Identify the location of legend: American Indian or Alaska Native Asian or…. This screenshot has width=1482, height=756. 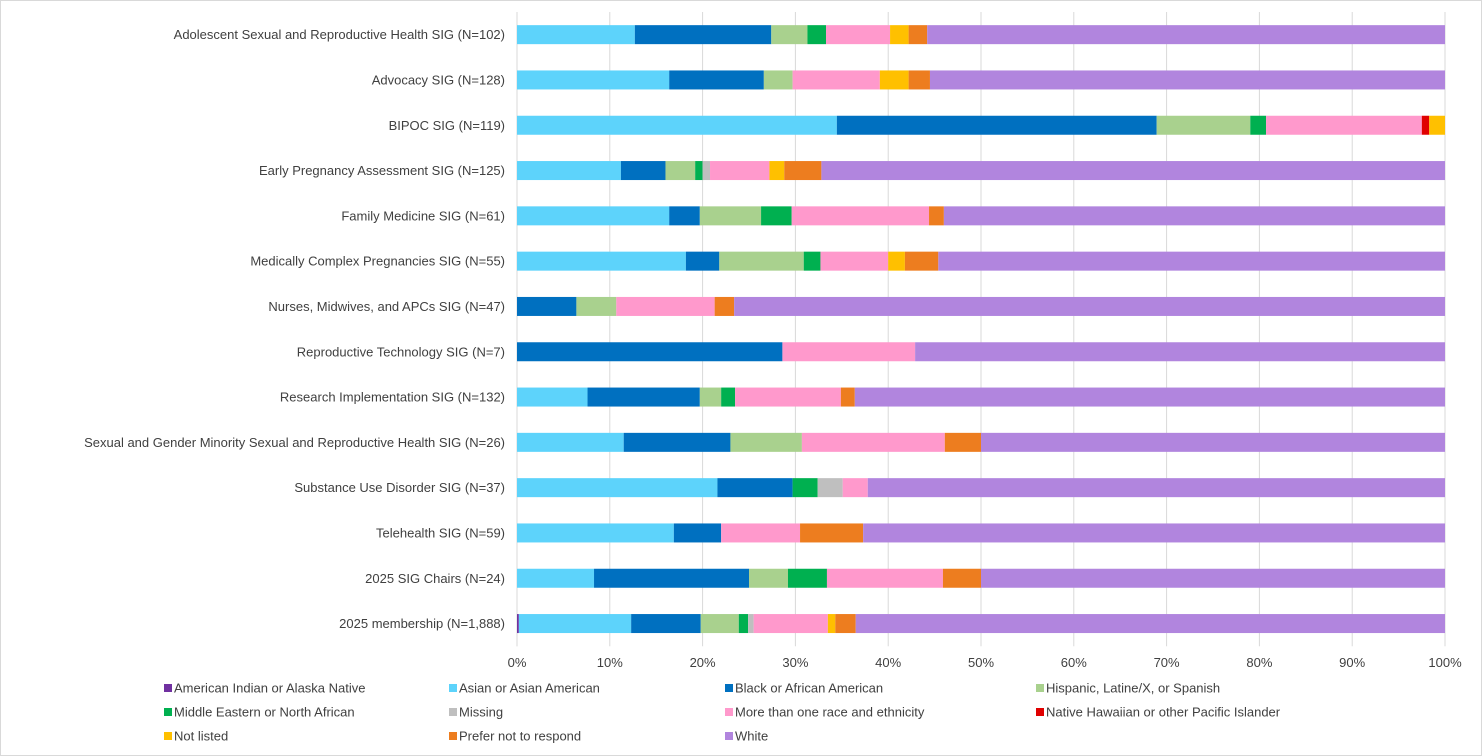
(722, 712).